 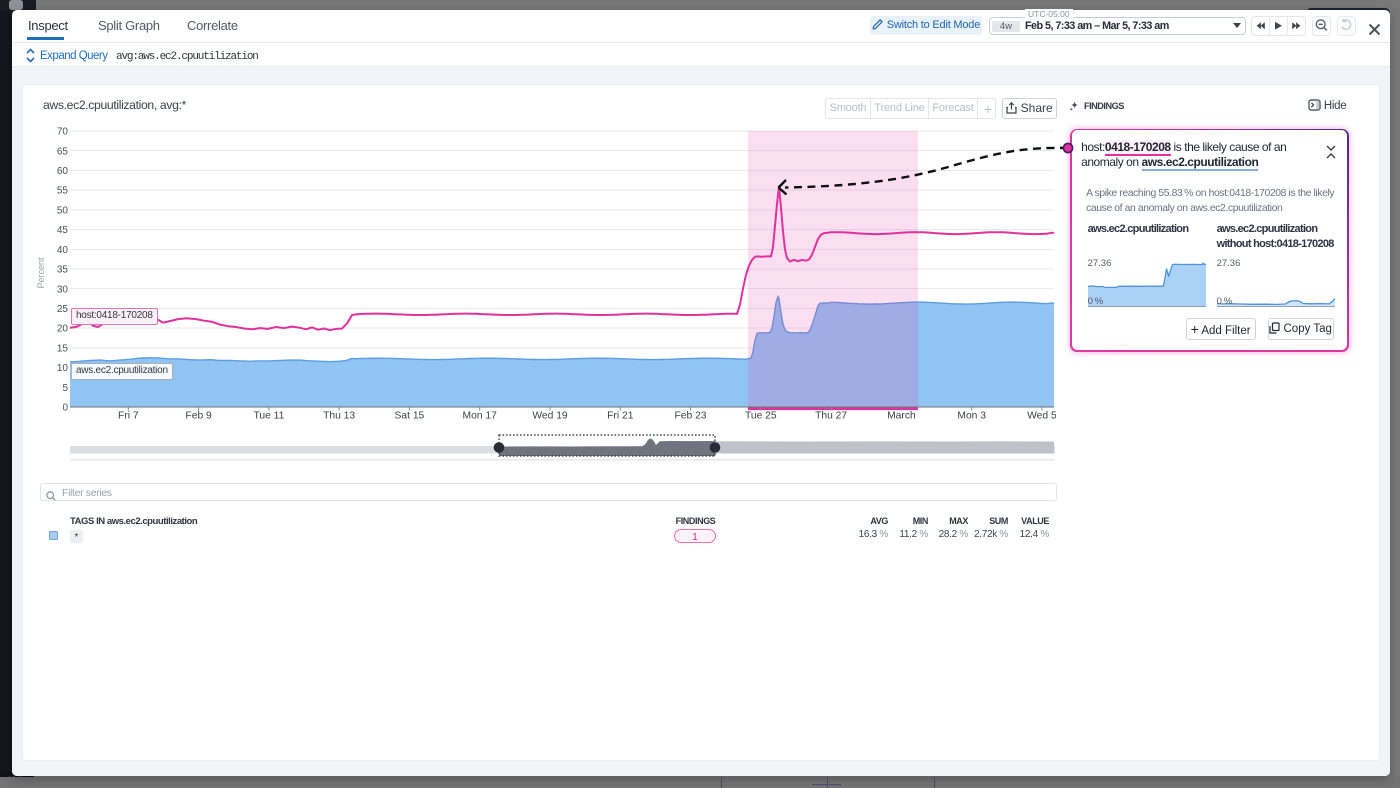 What do you see at coordinates (128, 416) in the screenshot?
I see `svg-text: Fri 7` at bounding box center [128, 416].